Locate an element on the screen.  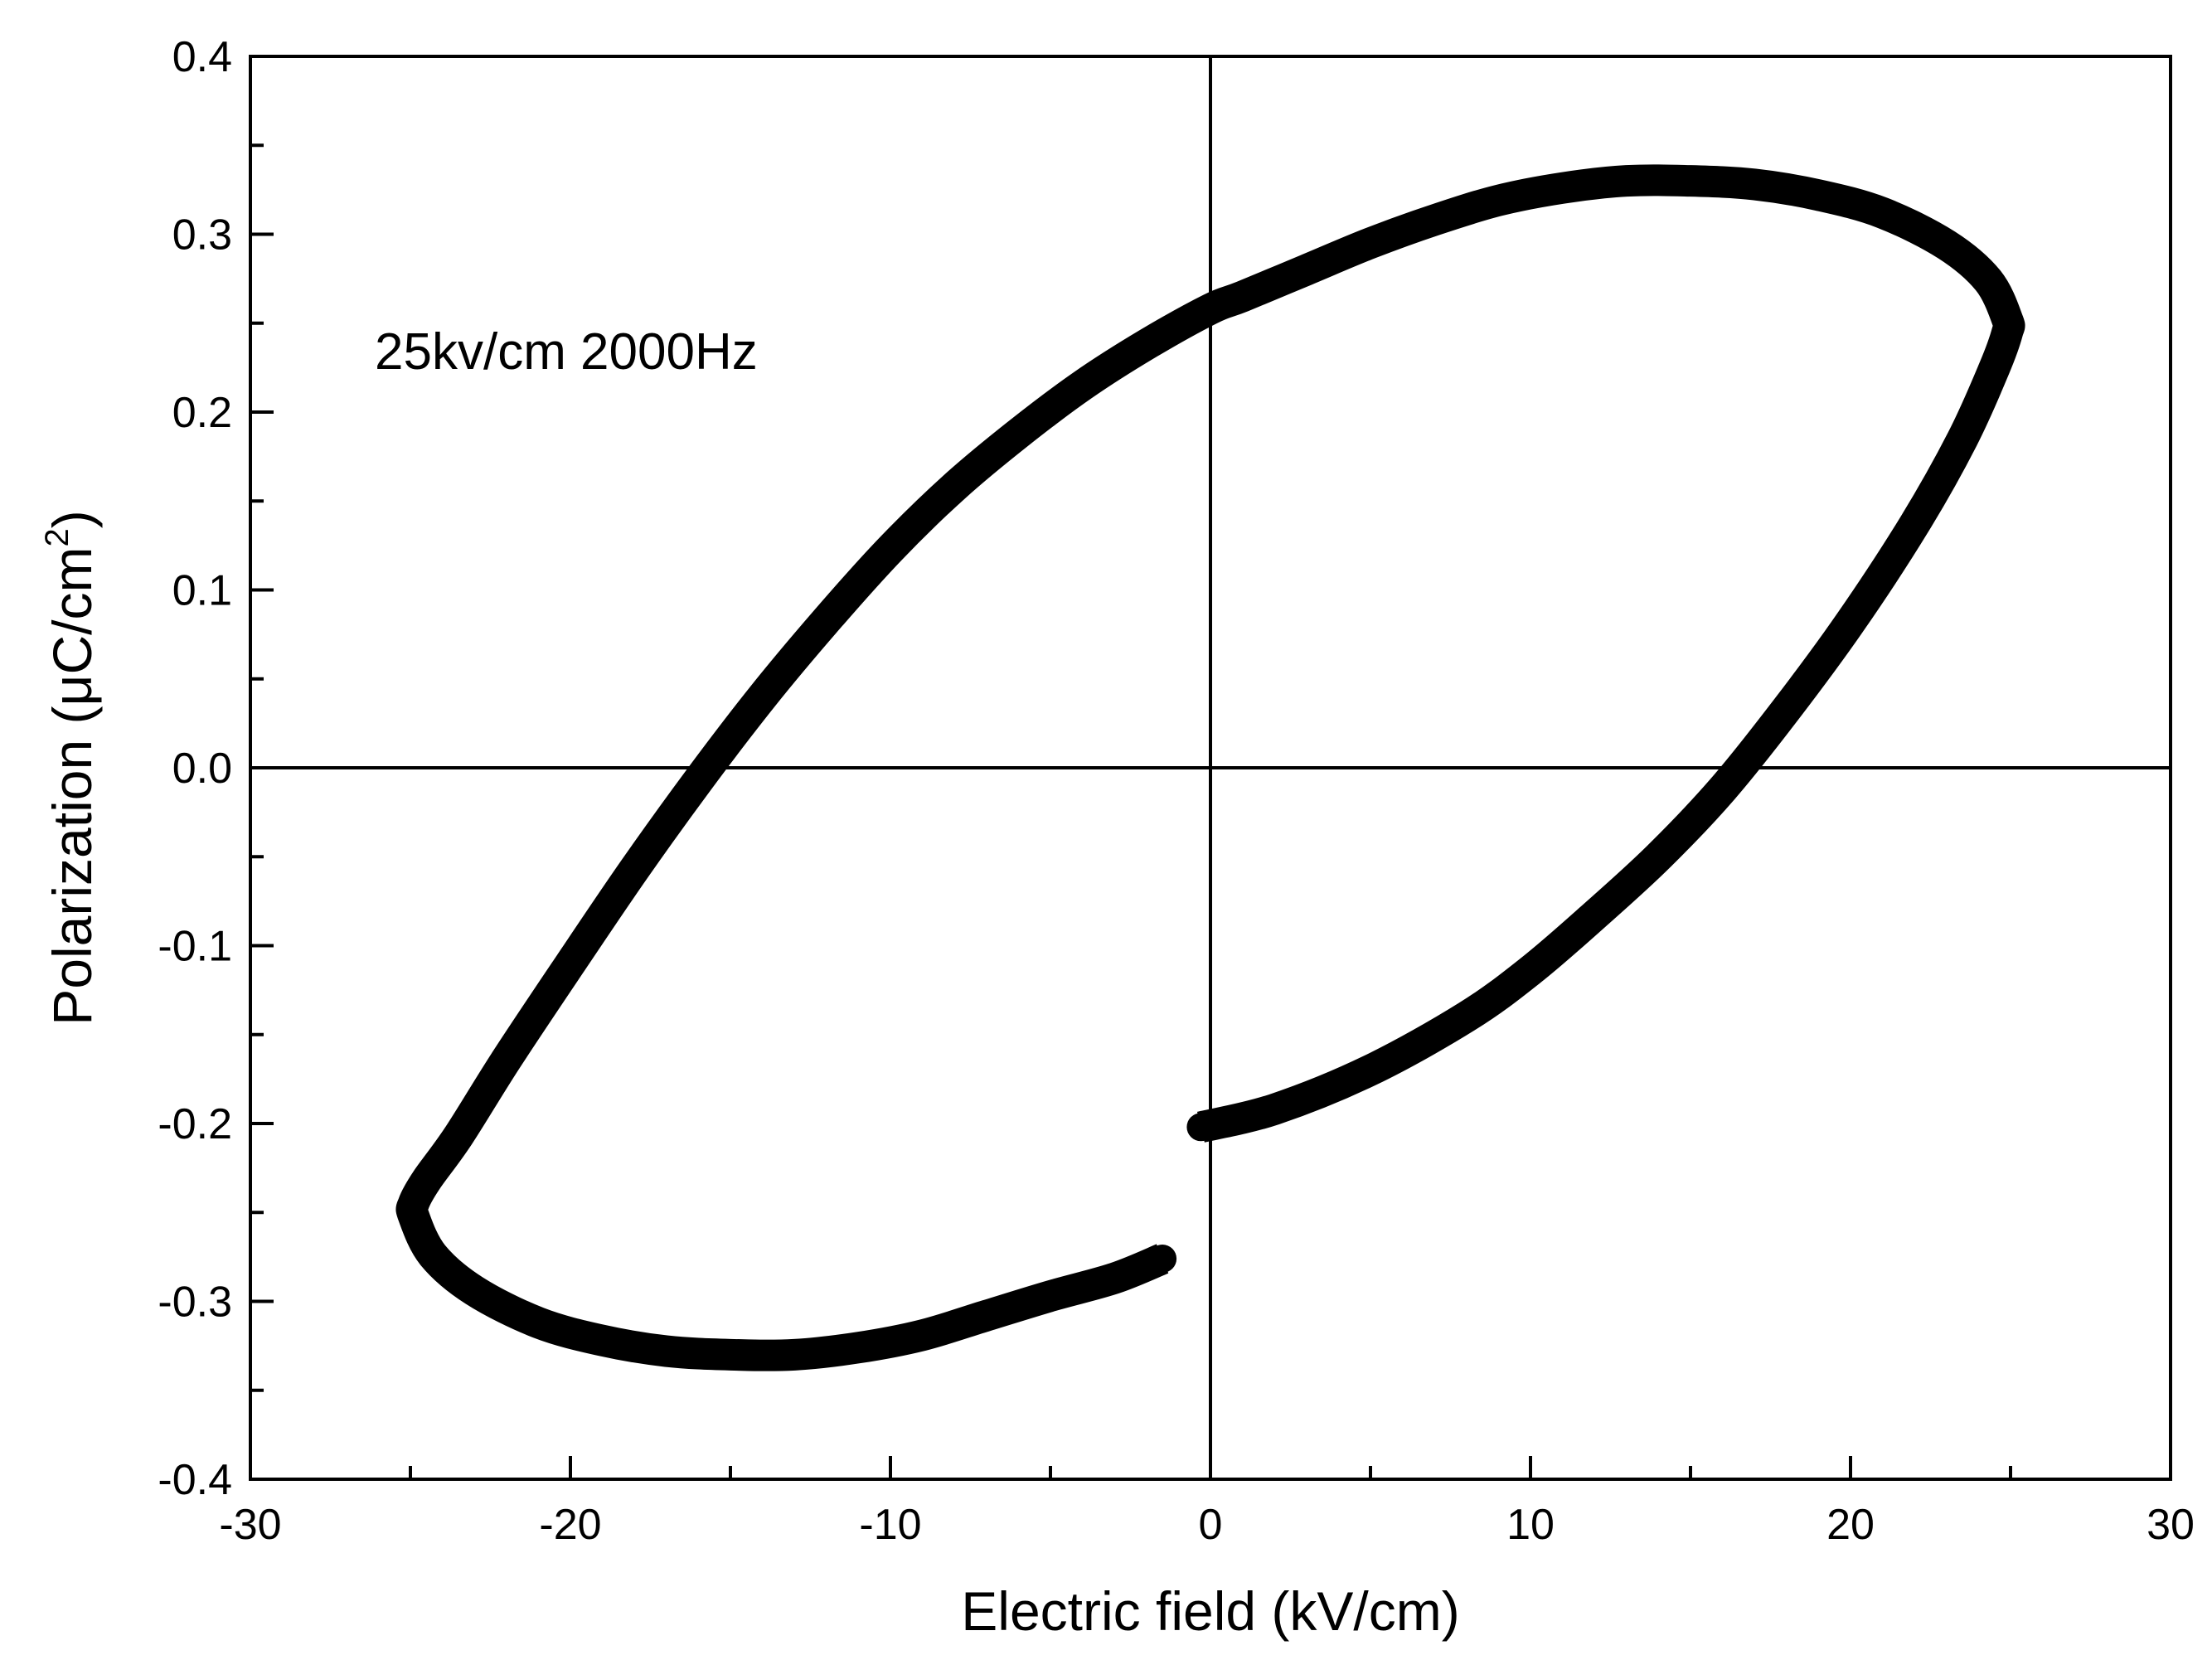
y-axis-title: Polarization (μC/cm2) is located at coordinates (71, 767).